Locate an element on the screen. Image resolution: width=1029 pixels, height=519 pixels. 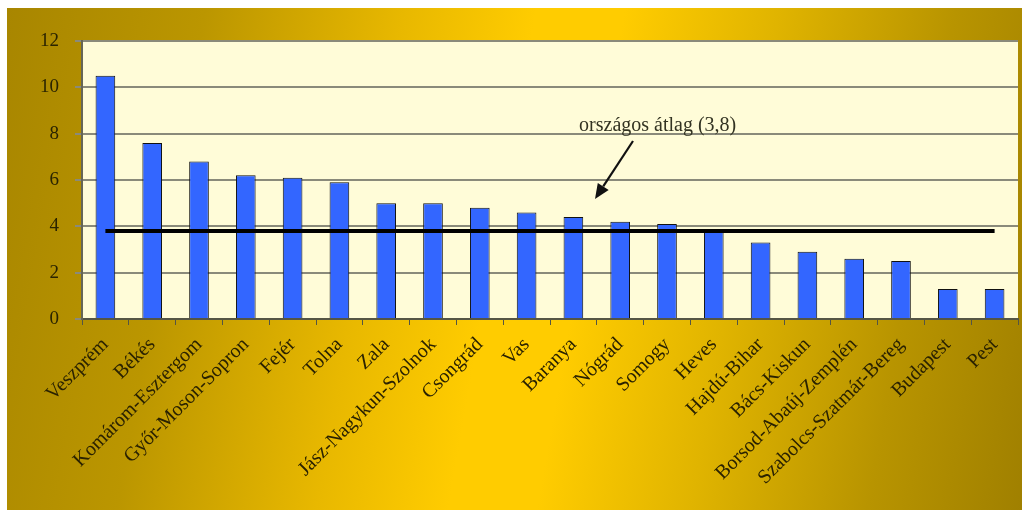
x-tick-label: Pest is located at coordinates (982, 352).